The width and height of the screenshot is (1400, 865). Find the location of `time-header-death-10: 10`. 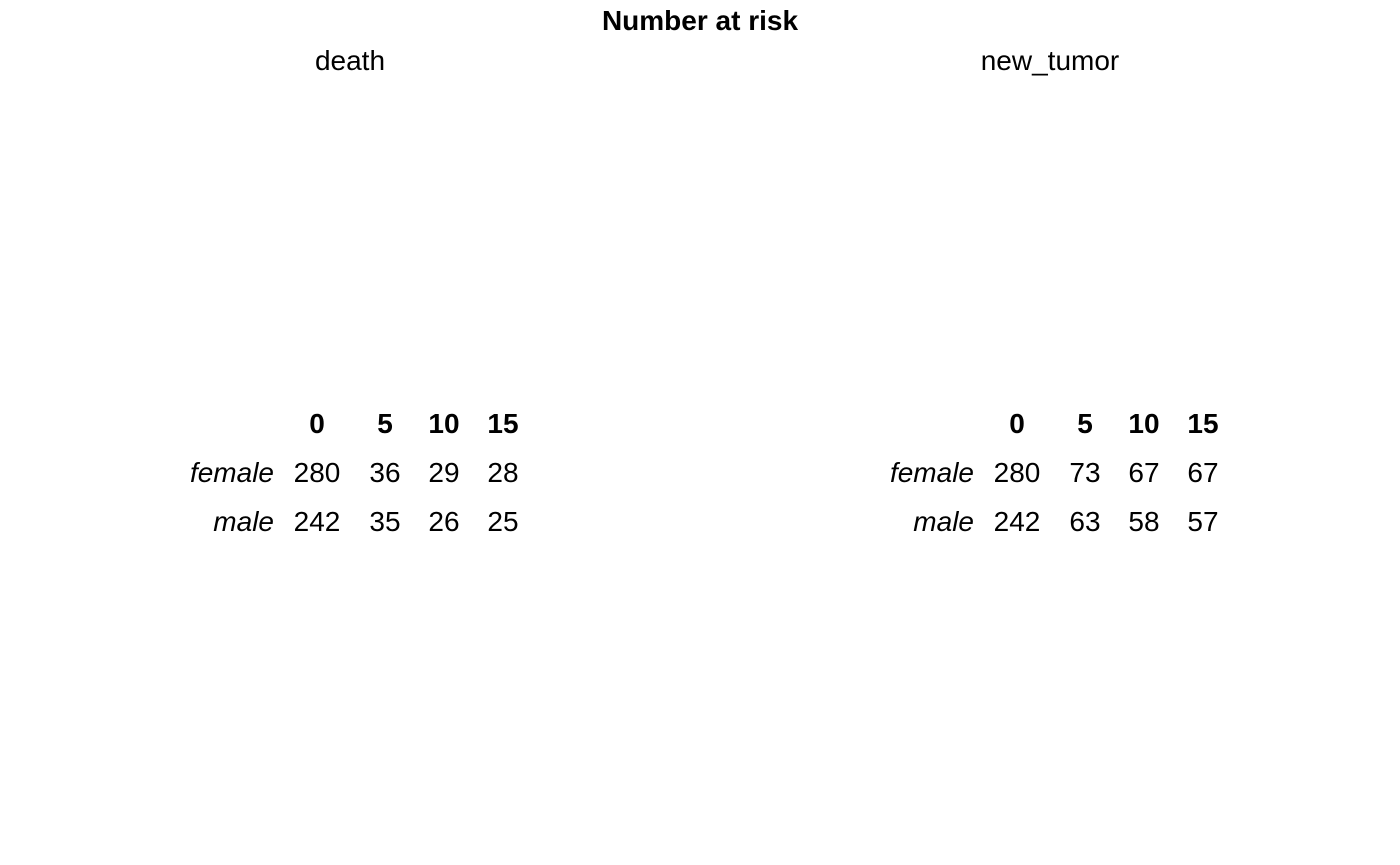

time-header-death-10: 10 is located at coordinates (443, 423).